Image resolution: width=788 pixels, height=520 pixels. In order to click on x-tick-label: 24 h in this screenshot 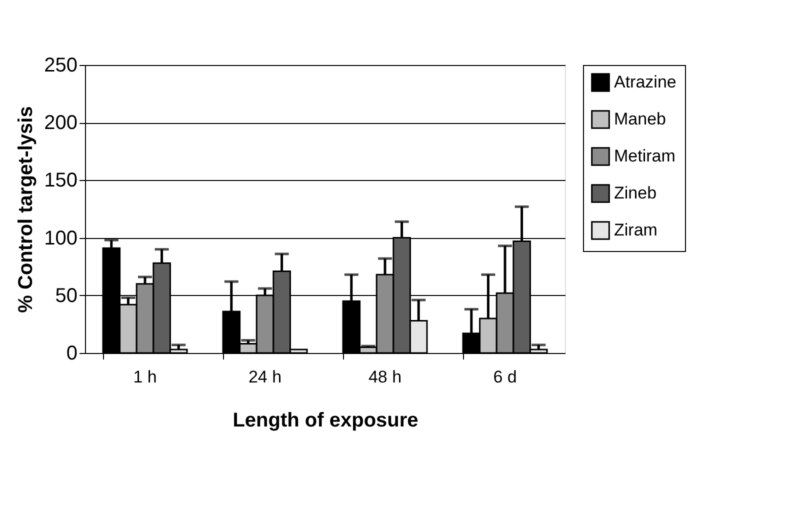, I will do `click(265, 377)`.